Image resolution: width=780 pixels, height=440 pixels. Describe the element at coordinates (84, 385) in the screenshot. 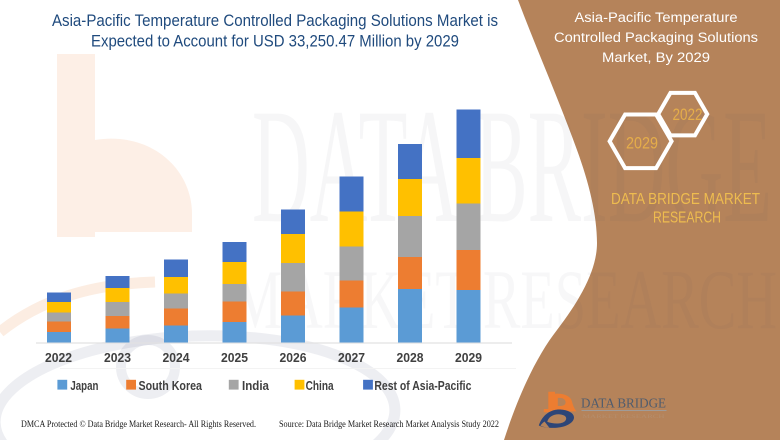

I see `svg-text: Japan` at that location.